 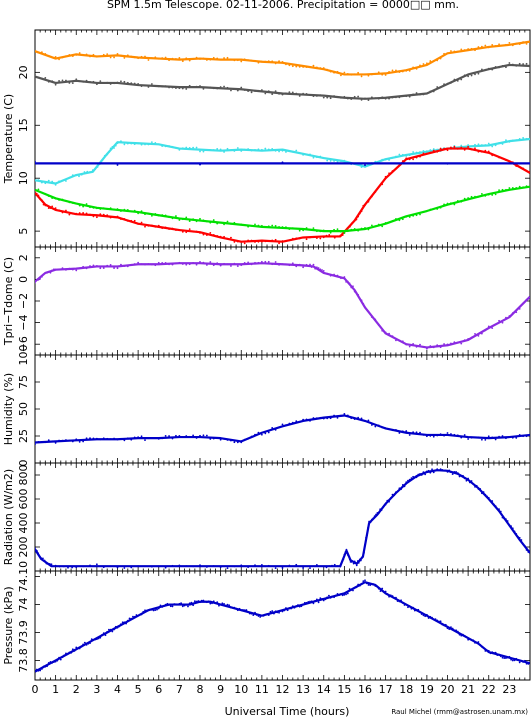 What do you see at coordinates (8, 139) in the screenshot?
I see `y-axis-label: Temperature (C)` at bounding box center [8, 139].